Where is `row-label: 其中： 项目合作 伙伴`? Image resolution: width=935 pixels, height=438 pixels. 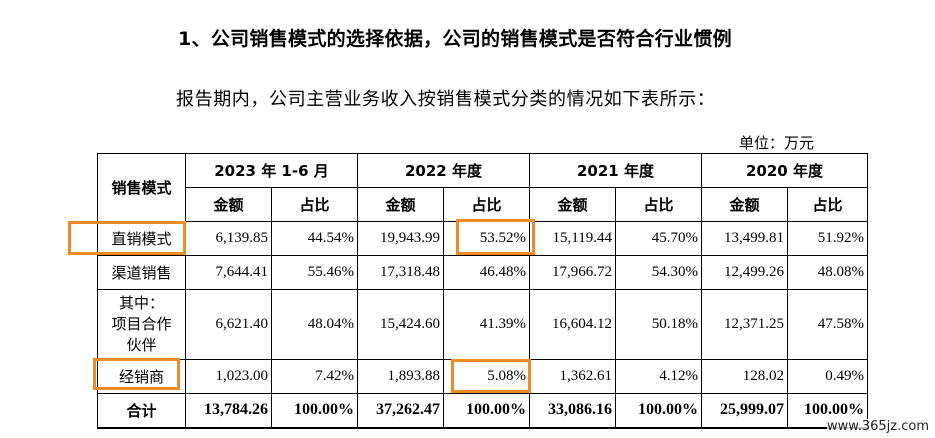 row-label: 其中： 项目合作 伙伴 is located at coordinates (141, 324).